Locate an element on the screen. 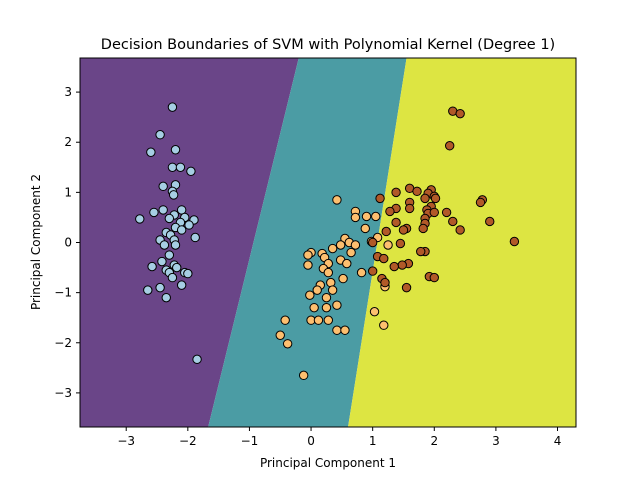  y-tick-label: 0 is located at coordinates (68, 243).